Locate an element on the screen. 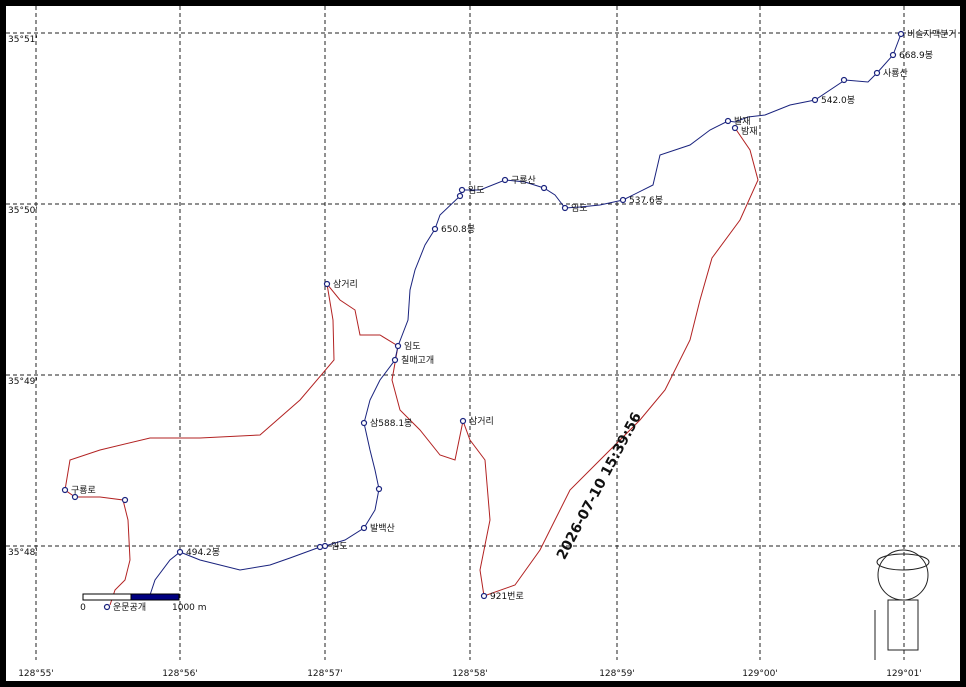 The image size is (966, 687). waypoint-label: 542.0봉 is located at coordinates (838, 100).